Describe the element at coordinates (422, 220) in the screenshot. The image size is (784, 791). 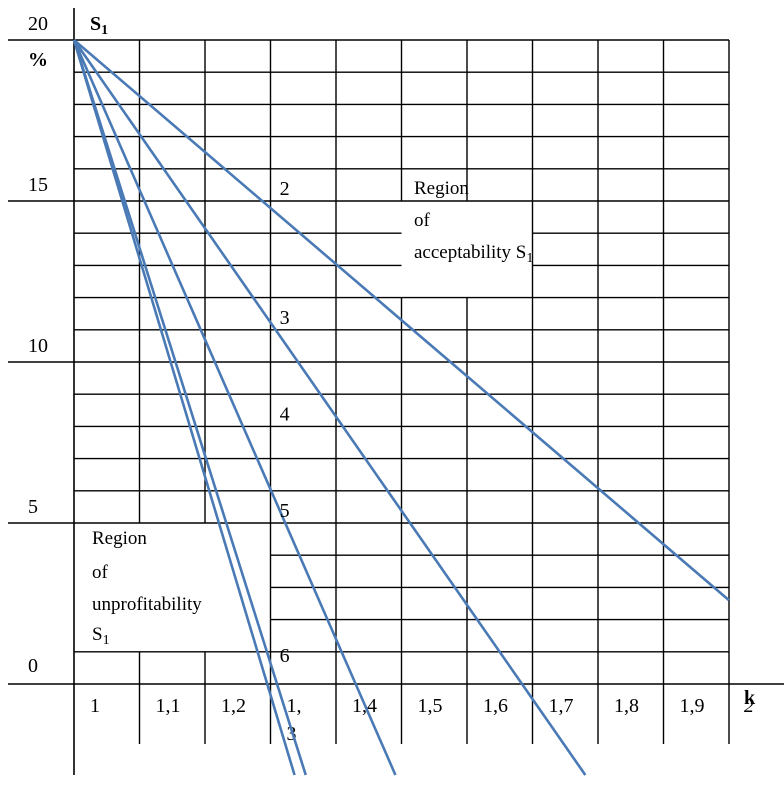
I see `region-acceptability-line2: of` at that location.